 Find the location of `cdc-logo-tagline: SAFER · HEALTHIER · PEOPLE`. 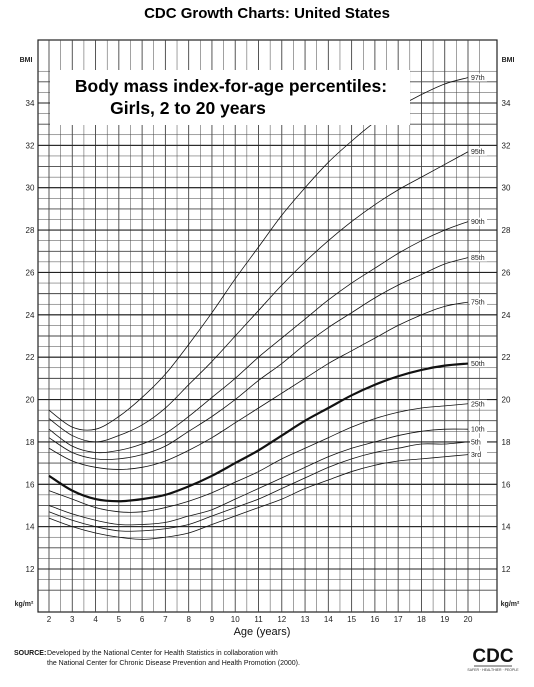

cdc-logo-tagline: SAFER · HEALTHIER · PEOPLE is located at coordinates (493, 670).